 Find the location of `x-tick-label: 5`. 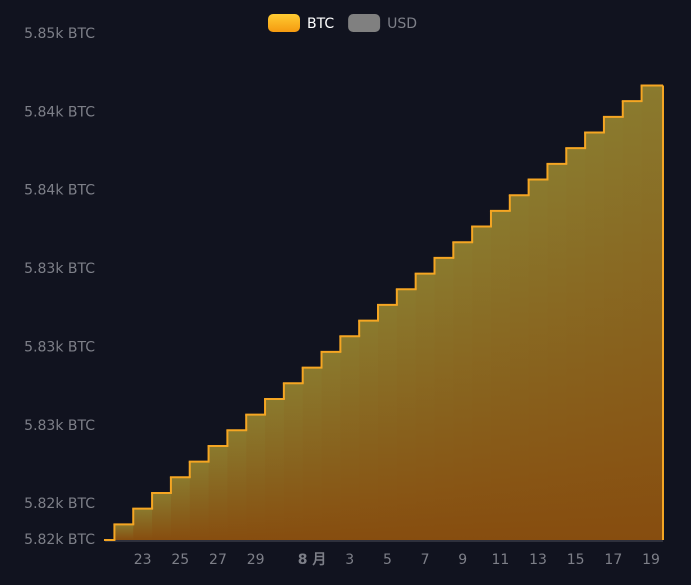

x-tick-label: 5 is located at coordinates (387, 560).